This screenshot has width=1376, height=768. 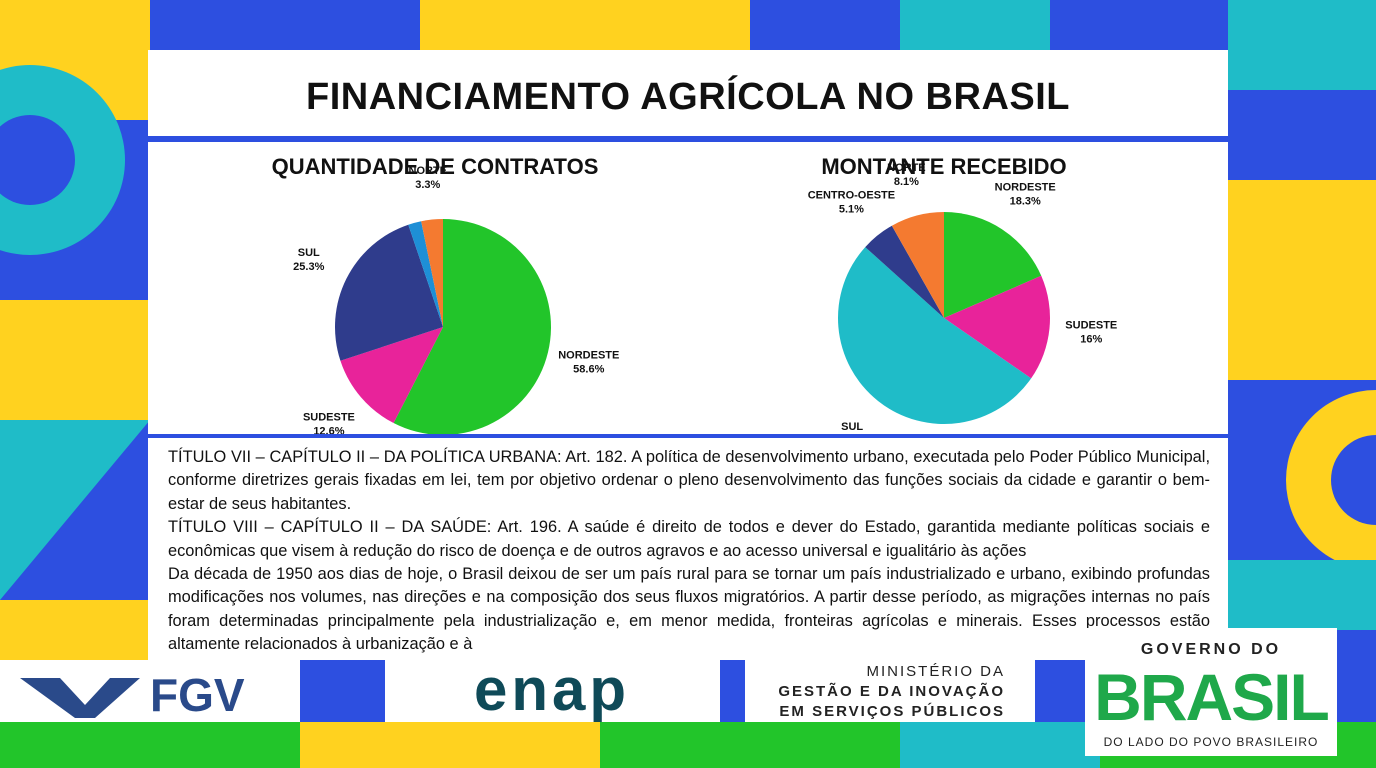 What do you see at coordinates (1211, 742) in the screenshot?
I see `gov-bottom: DO LADO DO POVO BRASILEIRO` at bounding box center [1211, 742].